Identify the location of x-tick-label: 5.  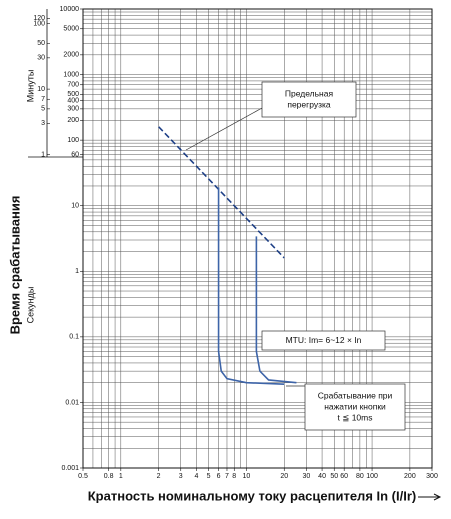
(209, 476).